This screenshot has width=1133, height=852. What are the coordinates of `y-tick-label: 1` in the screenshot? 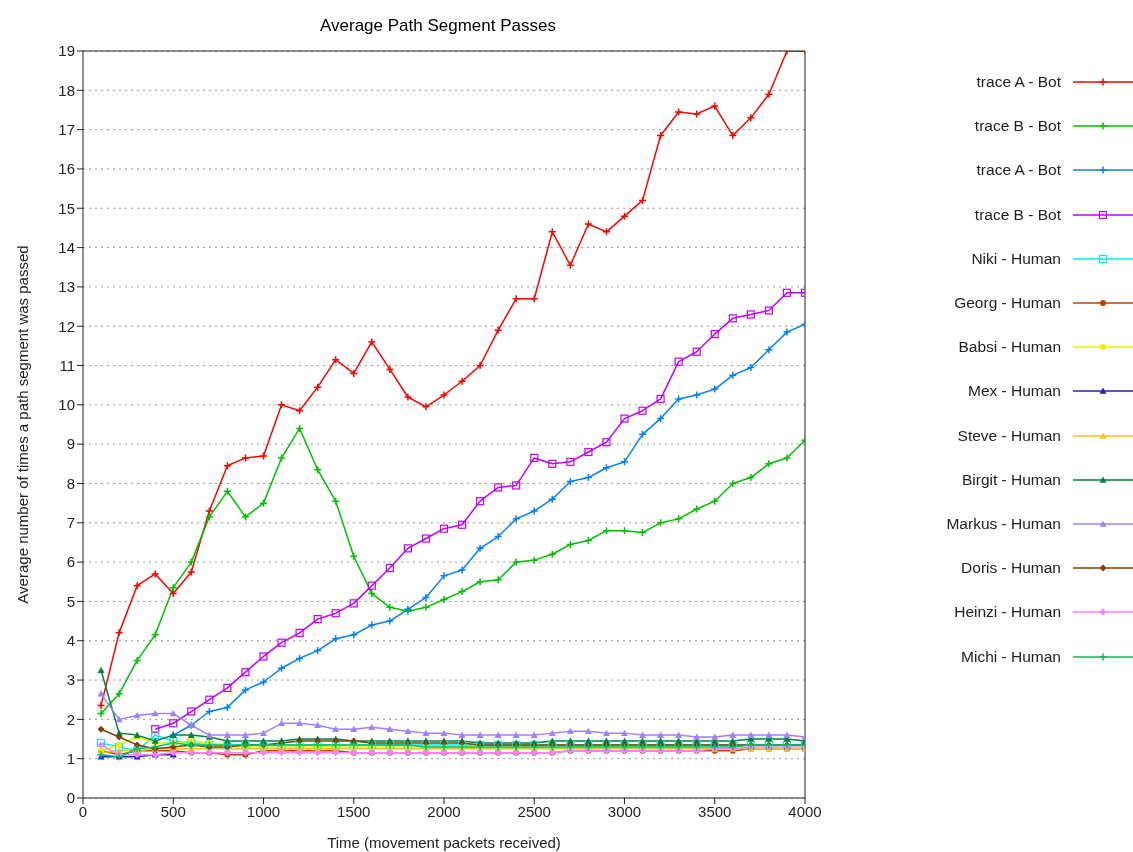 It's located at (70, 759).